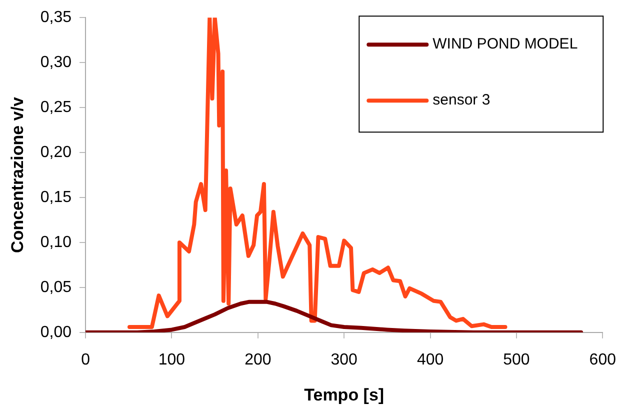  What do you see at coordinates (56, 197) in the screenshot?
I see `y-tick-label: 0,15` at bounding box center [56, 197].